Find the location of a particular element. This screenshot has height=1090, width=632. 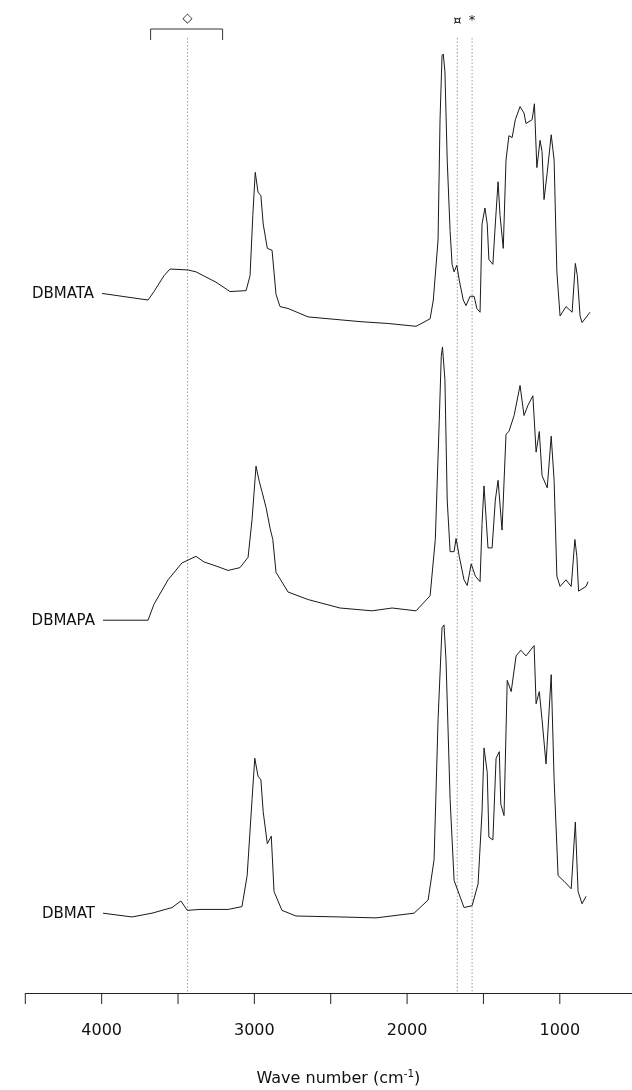

x-tick-label: 3000 is located at coordinates (254, 1030).